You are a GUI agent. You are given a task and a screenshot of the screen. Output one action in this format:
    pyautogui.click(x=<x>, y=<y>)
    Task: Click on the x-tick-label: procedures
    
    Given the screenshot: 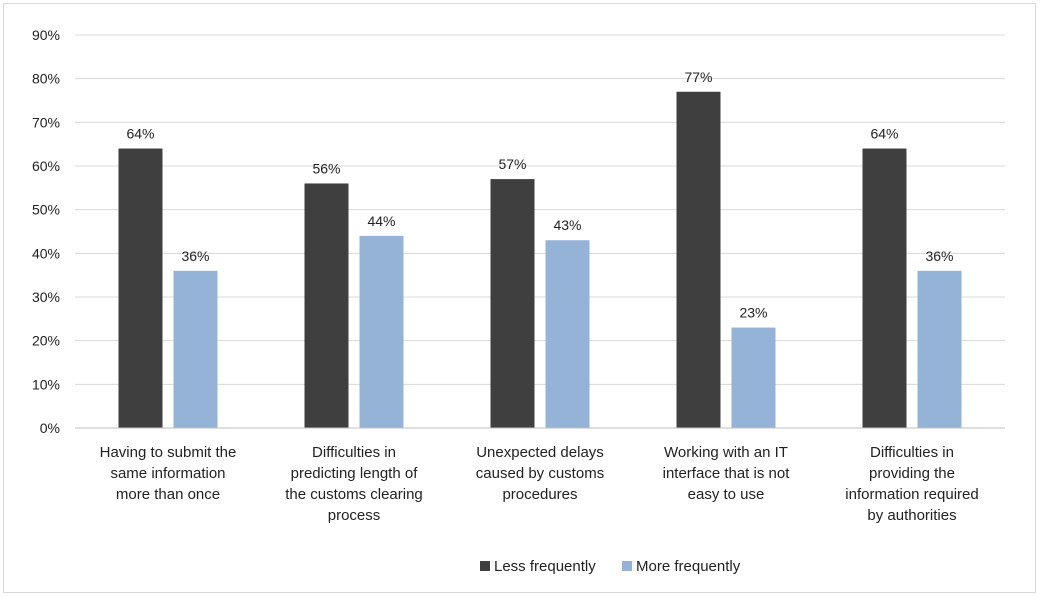 What is the action you would take?
    pyautogui.click(x=539, y=494)
    